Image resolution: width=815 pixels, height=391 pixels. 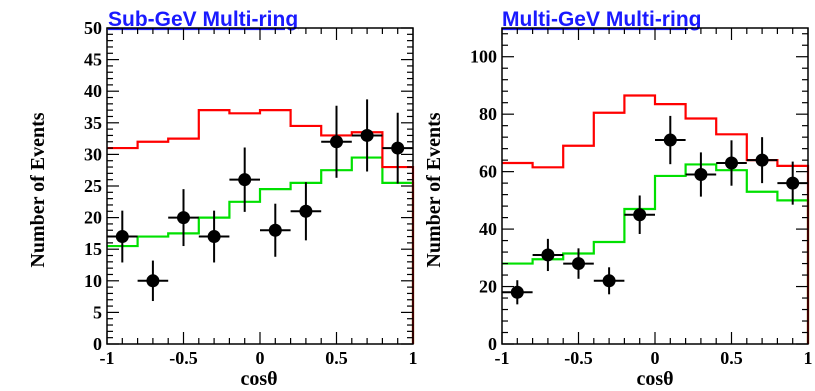 I want to click on y-tick-label: 45, so click(x=93, y=60).